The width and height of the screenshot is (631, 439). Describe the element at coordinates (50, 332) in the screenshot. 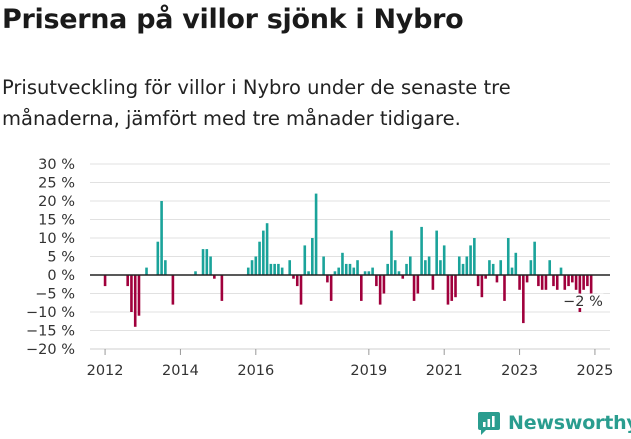

I see `y-tick-label: −15 %` at that location.